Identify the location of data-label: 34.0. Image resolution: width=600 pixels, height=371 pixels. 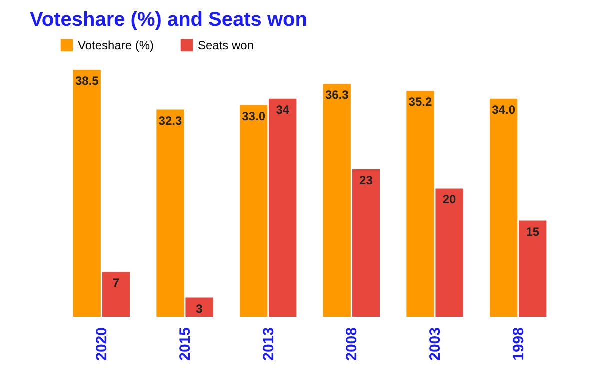
(504, 109).